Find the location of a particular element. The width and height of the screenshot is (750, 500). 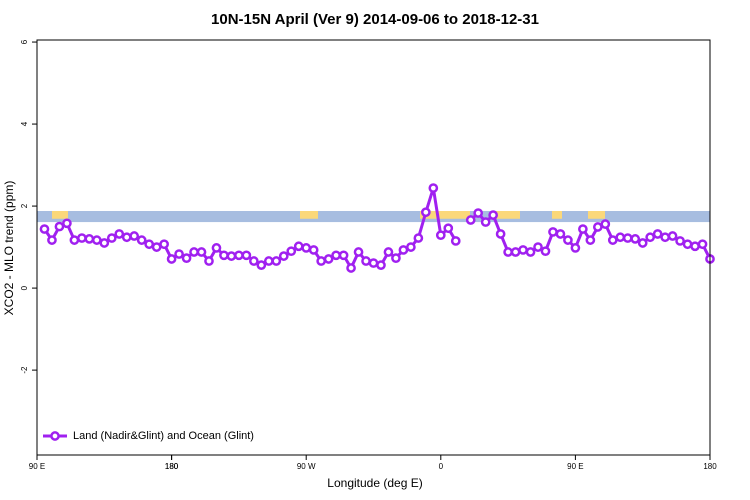

y-tick-label: 2 is located at coordinates (24, 205).